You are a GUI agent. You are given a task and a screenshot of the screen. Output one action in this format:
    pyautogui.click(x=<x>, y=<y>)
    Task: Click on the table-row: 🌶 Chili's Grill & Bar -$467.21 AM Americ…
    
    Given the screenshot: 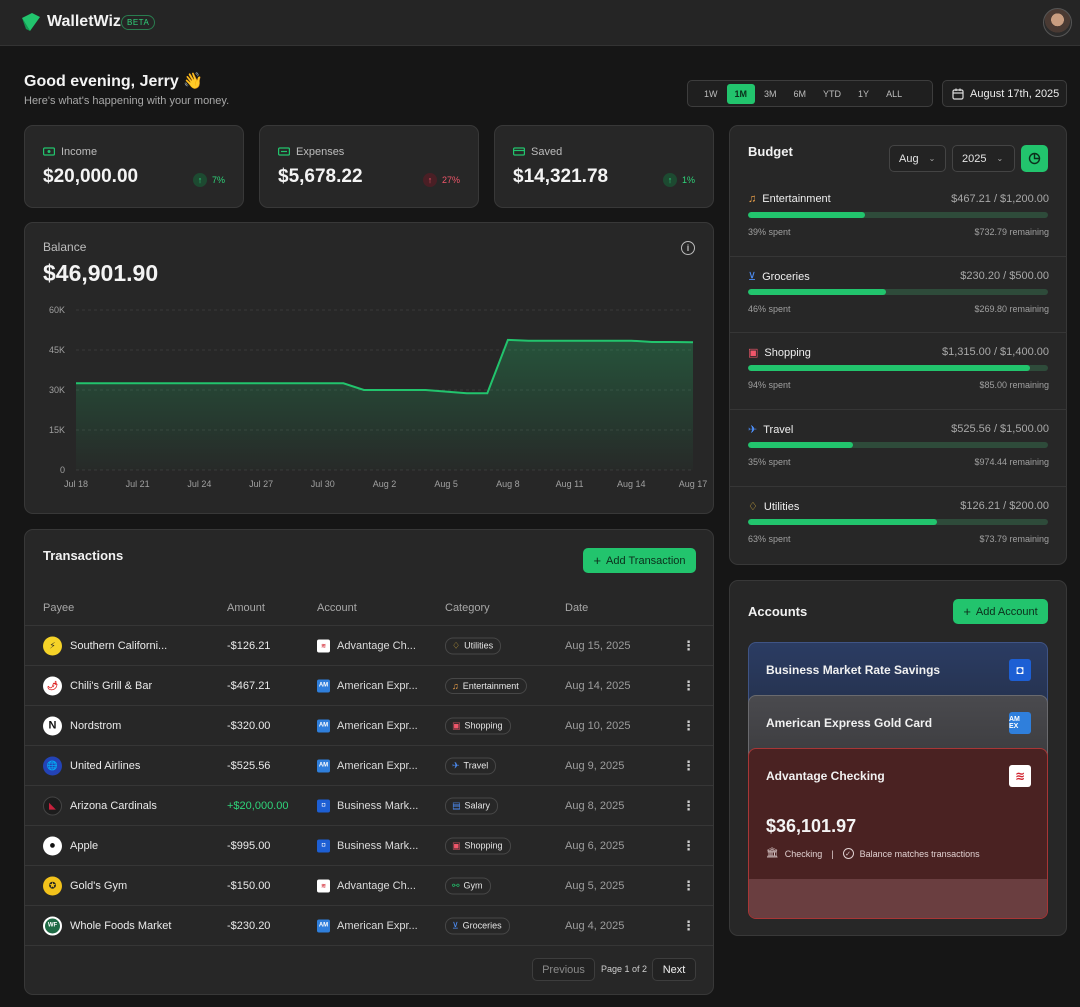 What is the action you would take?
    pyautogui.click(x=369, y=685)
    